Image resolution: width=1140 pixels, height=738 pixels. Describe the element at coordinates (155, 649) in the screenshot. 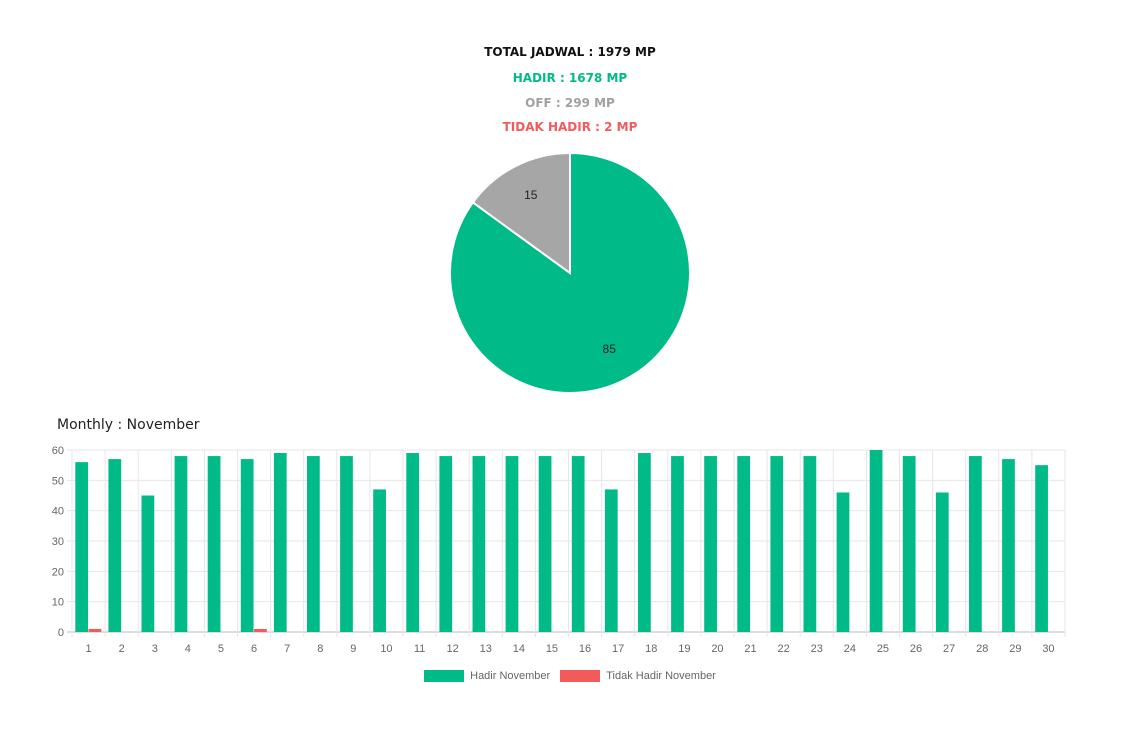

I see `x-tick-label: 3` at that location.